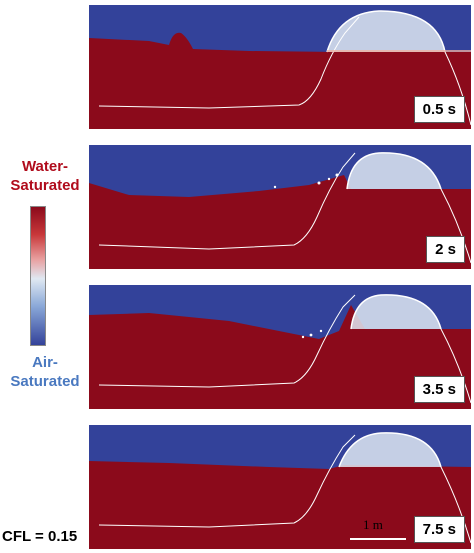 The width and height of the screenshot is (474, 553). What do you see at coordinates (45, 166) in the screenshot?
I see `water-label-line1: Water-` at bounding box center [45, 166].